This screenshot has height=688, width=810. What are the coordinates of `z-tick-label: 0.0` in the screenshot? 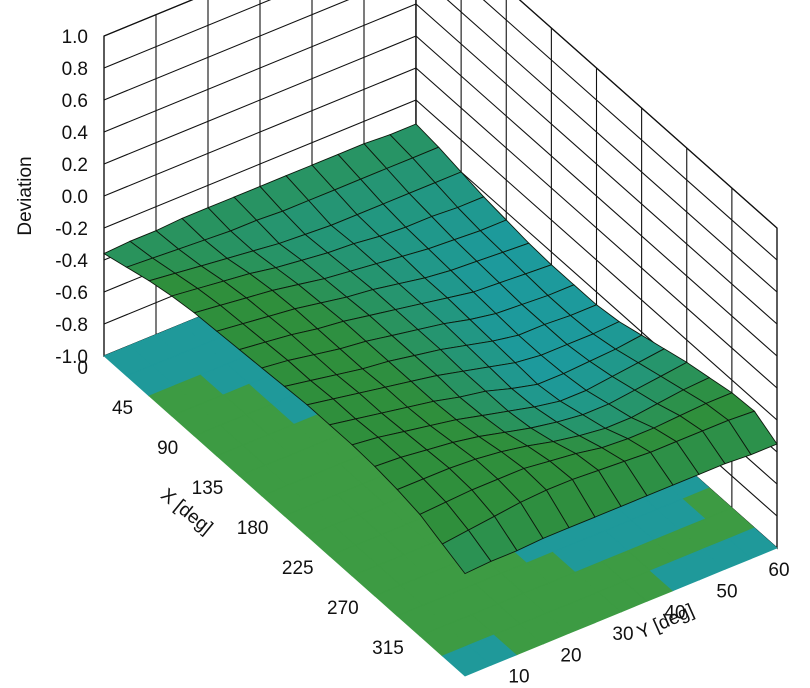 It's located at (75, 197).